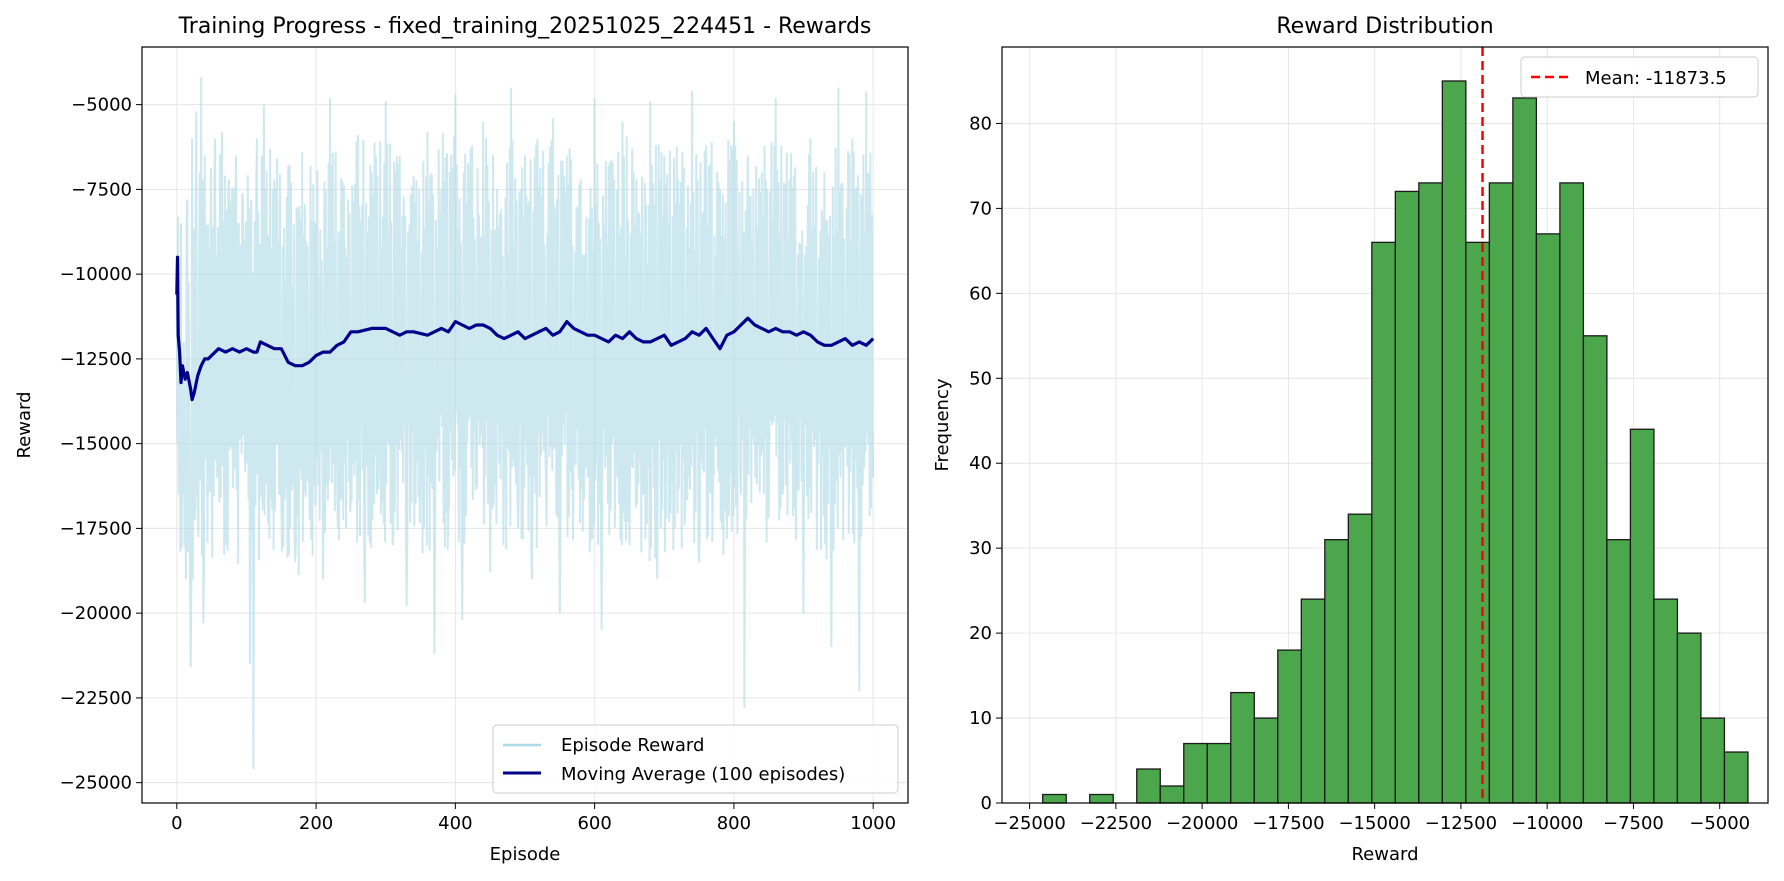 The image size is (1784, 881). What do you see at coordinates (96, 698) in the screenshot?
I see `y-tick-label: −22500` at bounding box center [96, 698].